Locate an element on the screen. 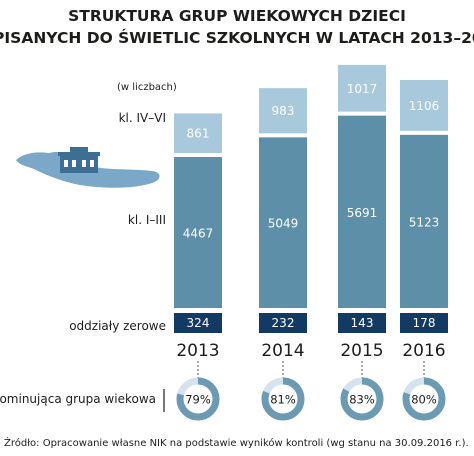  value-label-grades-4-6: 861 is located at coordinates (198, 134).